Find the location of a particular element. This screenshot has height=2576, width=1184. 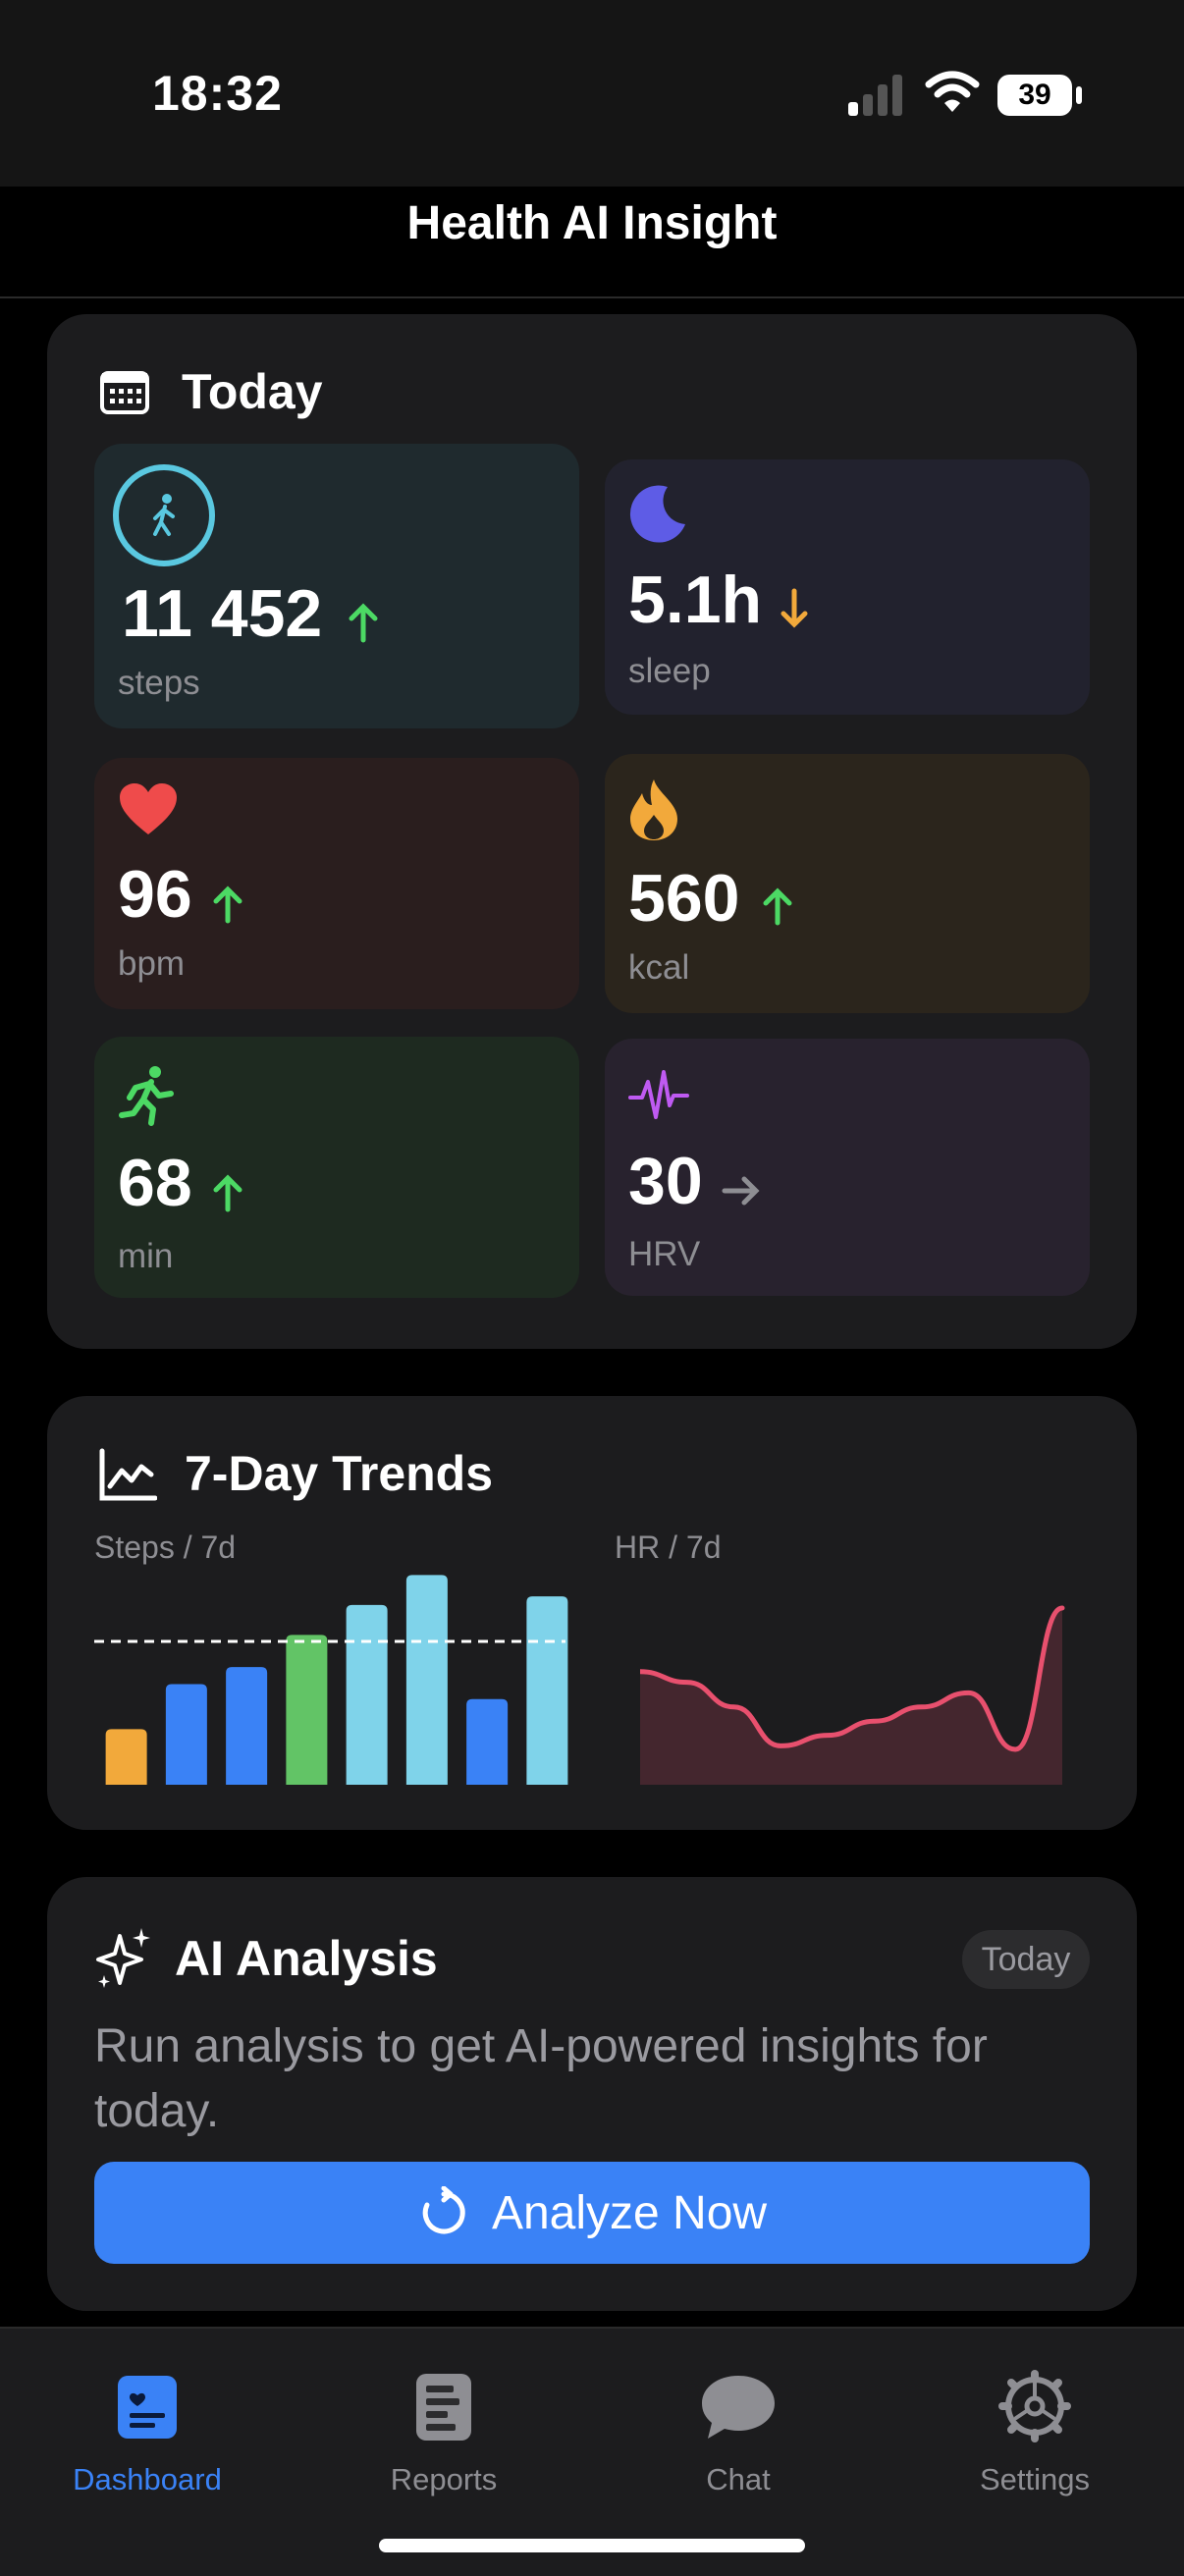

moon-icon is located at coordinates (657, 514).